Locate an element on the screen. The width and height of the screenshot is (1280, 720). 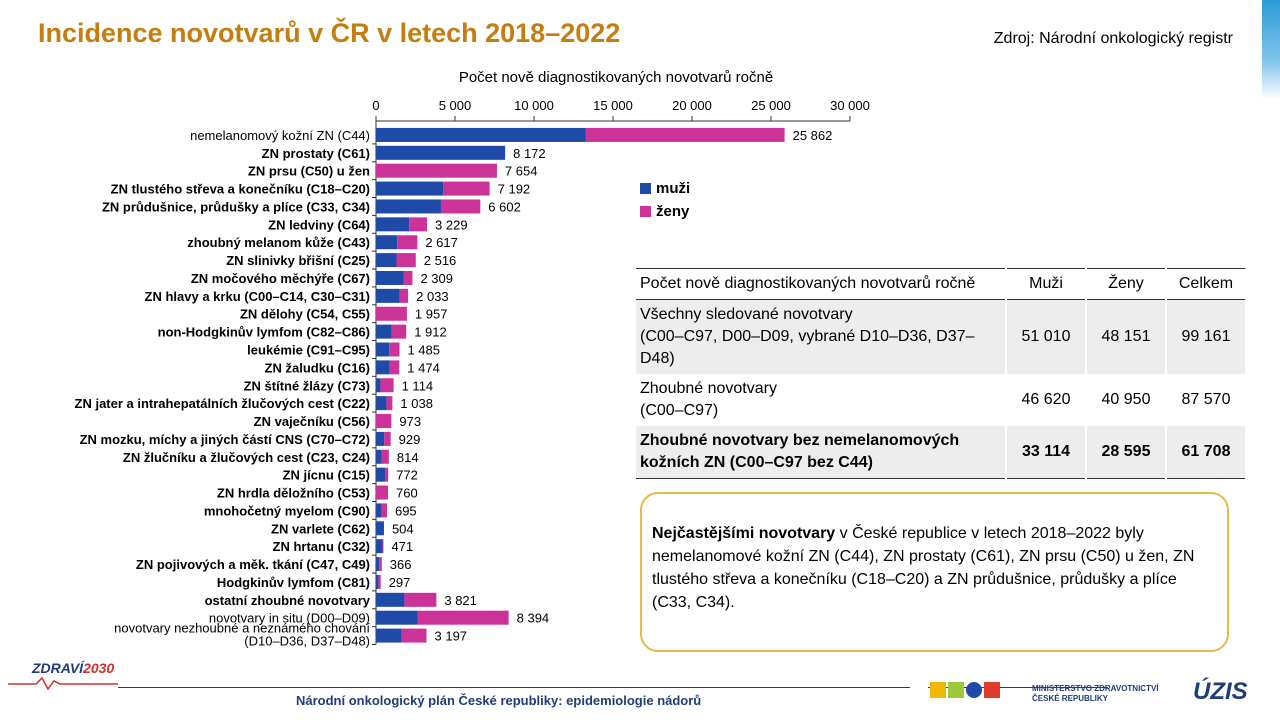
data-label: 297 is located at coordinates (400, 582).